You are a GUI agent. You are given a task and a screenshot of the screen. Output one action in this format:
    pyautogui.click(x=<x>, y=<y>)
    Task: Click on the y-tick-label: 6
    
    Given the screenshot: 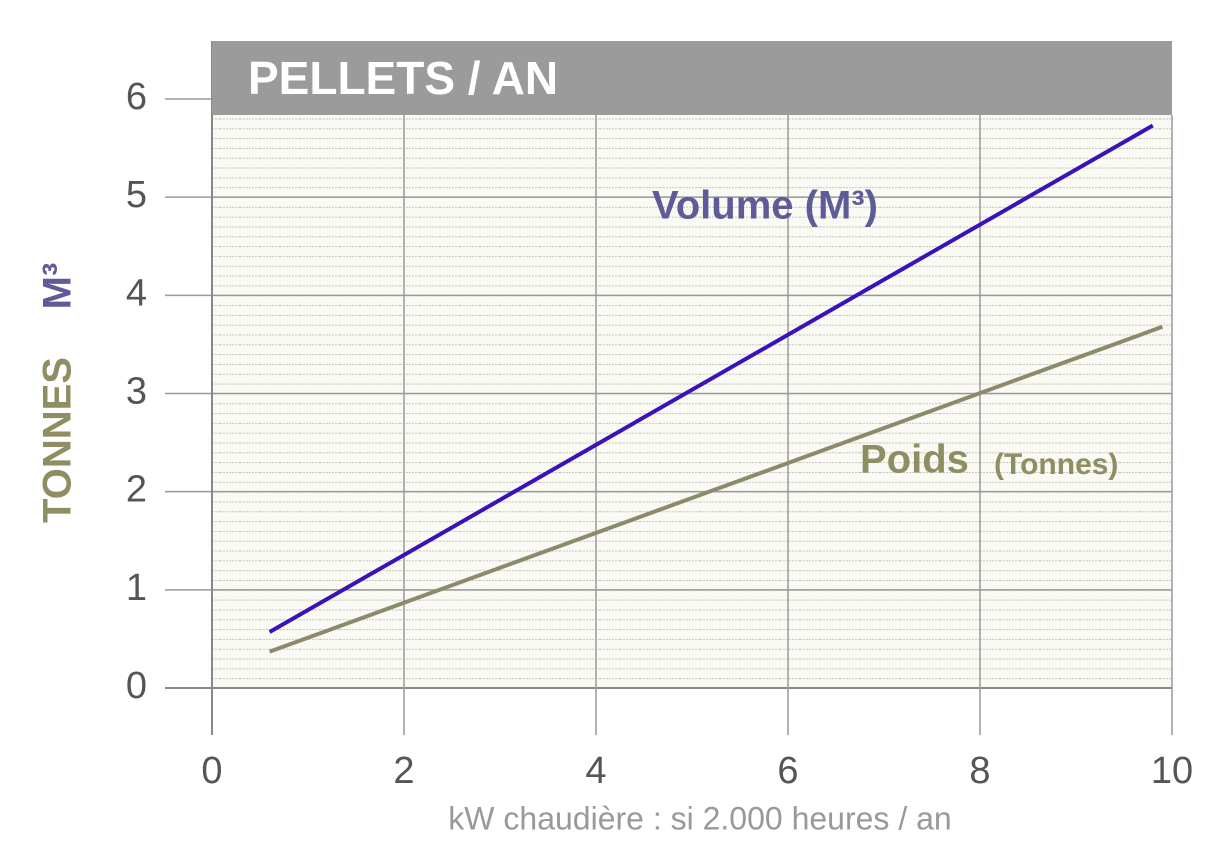 What is the action you would take?
    pyautogui.click(x=136, y=97)
    